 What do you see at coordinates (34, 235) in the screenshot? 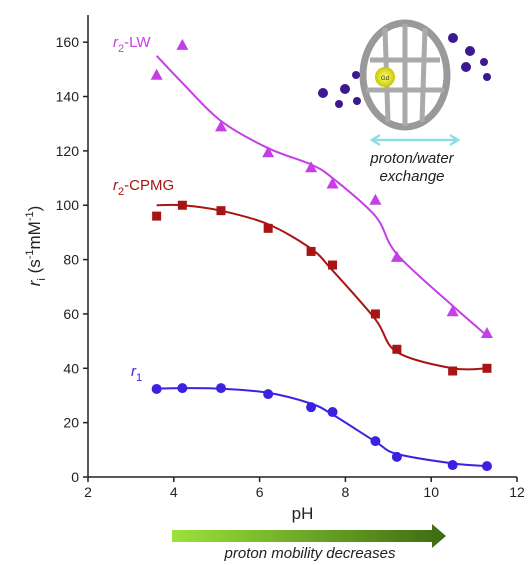
I see `y-label-part: mM` at bounding box center [34, 235].